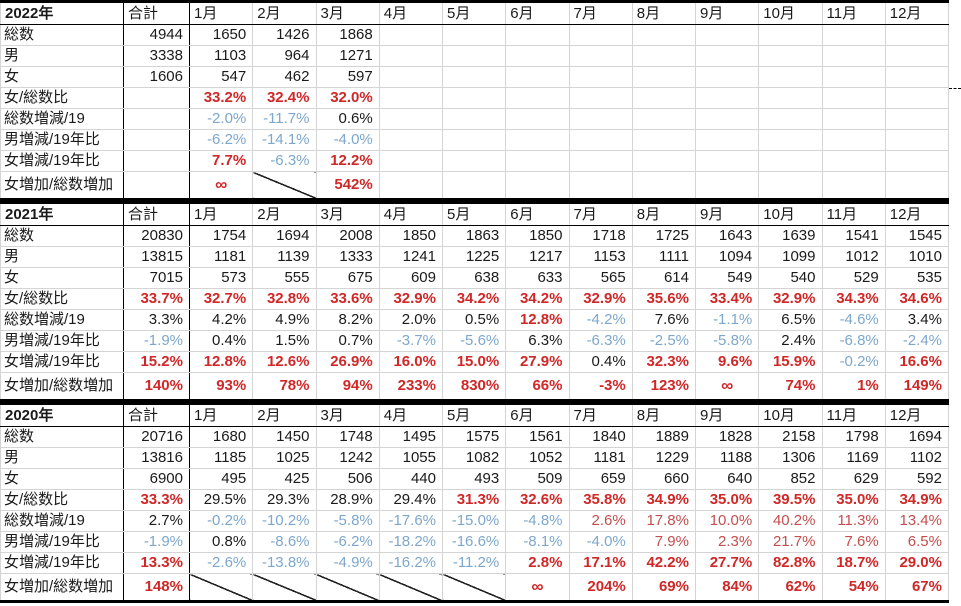  What do you see at coordinates (284, 56) in the screenshot?
I see `cell: 964` at bounding box center [284, 56].